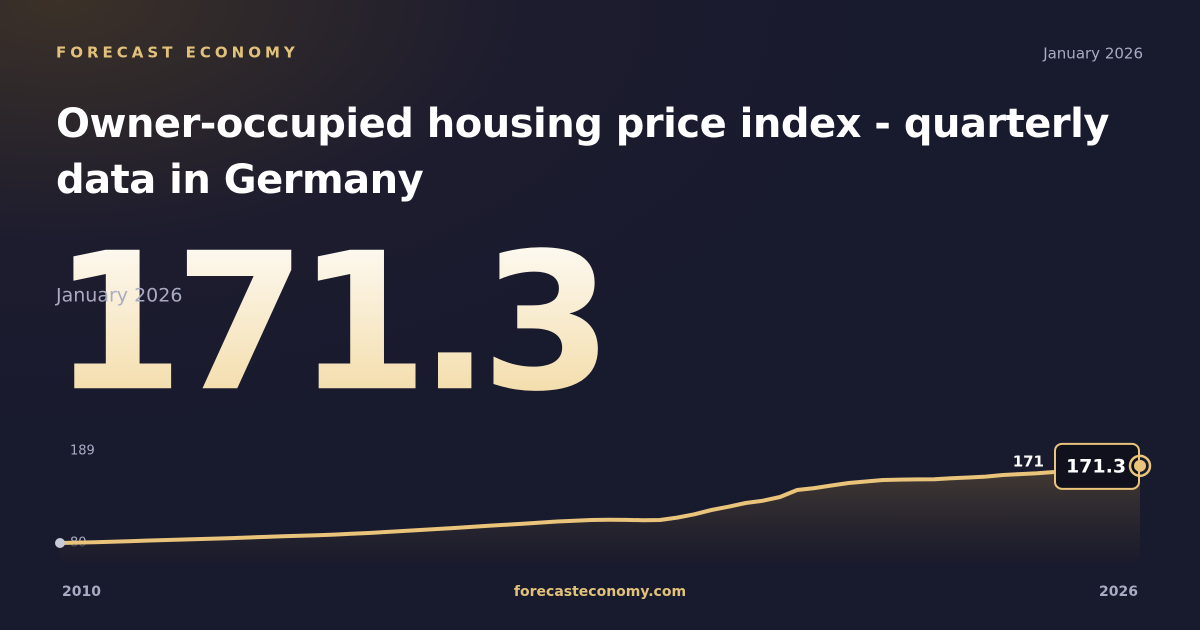 The height and width of the screenshot is (630, 1200). I want to click on end-point-ring, so click(1140, 466).